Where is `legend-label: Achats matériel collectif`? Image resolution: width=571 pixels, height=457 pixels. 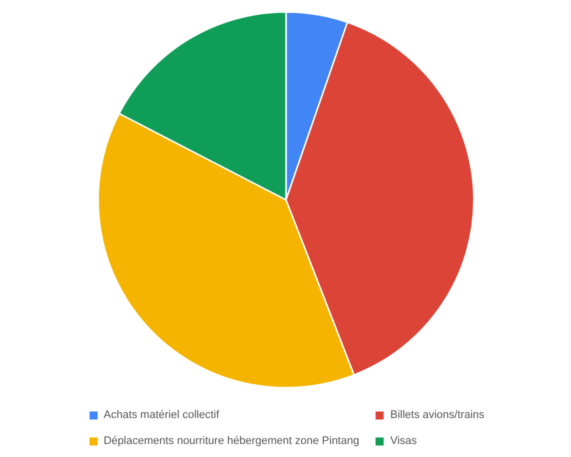 legend-label: Achats matériel collectif is located at coordinates (162, 415).